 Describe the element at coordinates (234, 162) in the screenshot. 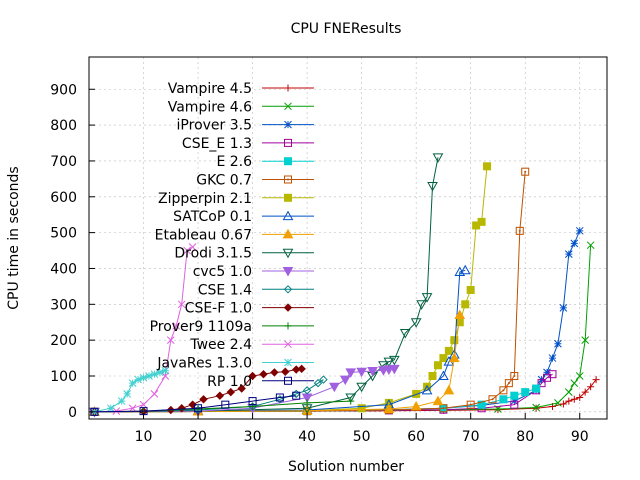

I see `legend-label: E 2.6` at that location.